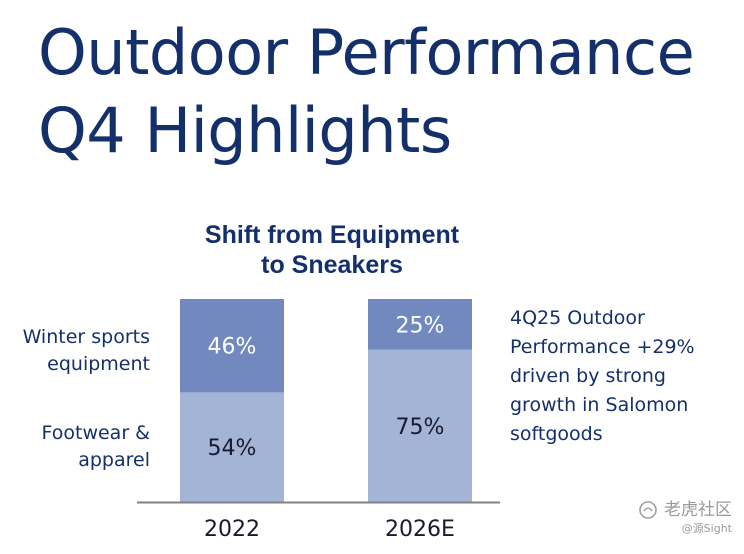  I want to click on bar-segment-footwear-apparel-2022, so click(232, 447).